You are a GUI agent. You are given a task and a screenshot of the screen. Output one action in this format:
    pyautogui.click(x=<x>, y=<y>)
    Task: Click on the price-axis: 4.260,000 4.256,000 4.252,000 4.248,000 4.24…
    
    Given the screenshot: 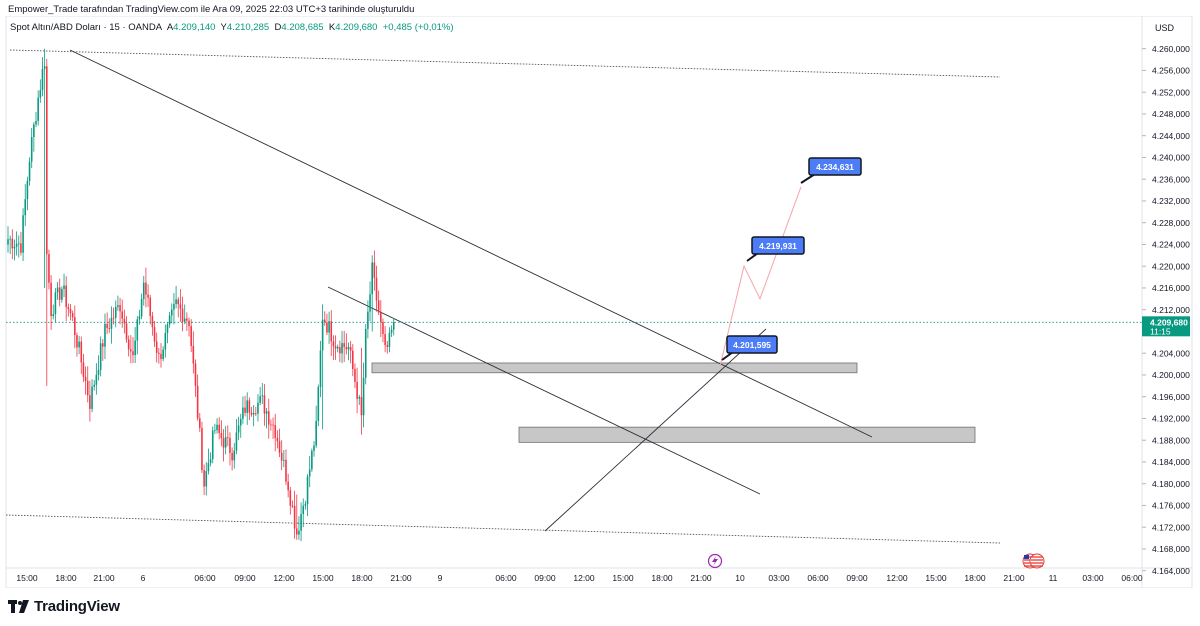 What is the action you would take?
    pyautogui.click(x=1166, y=310)
    